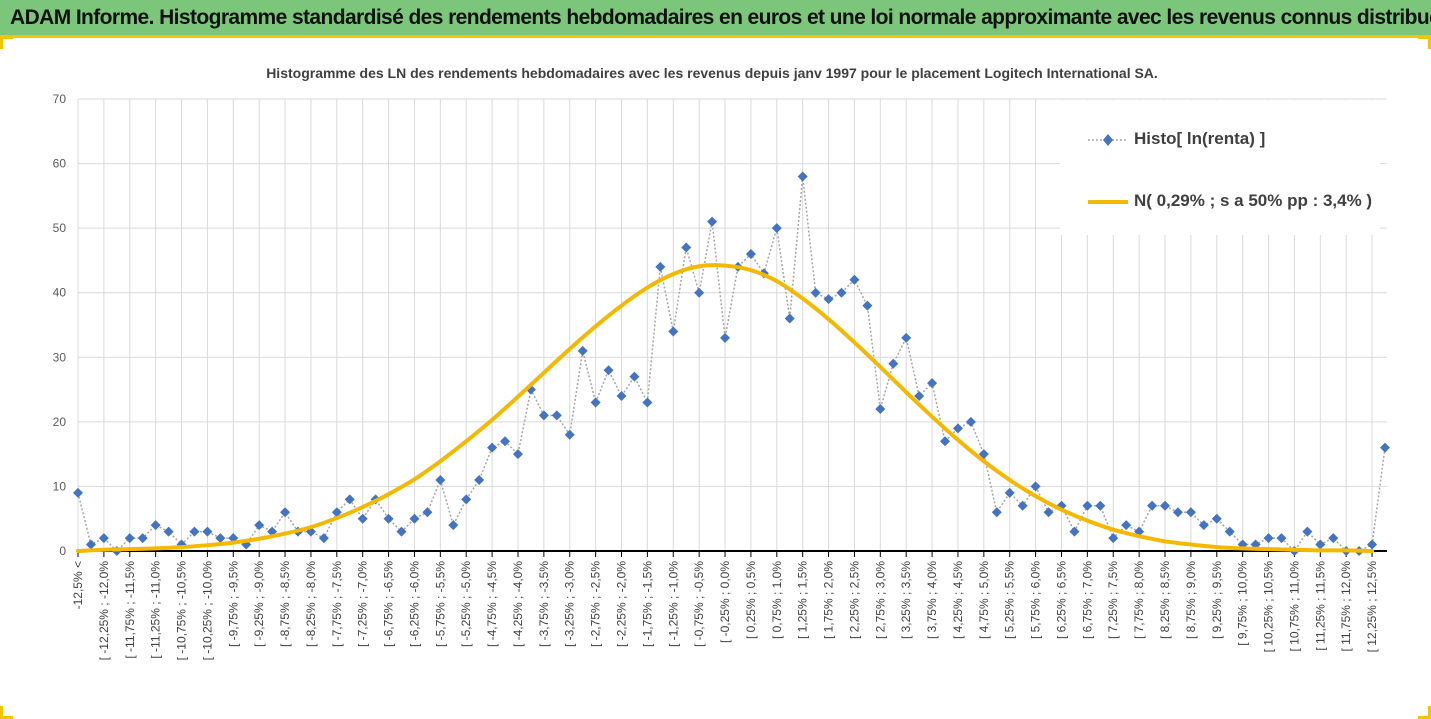 Image resolution: width=1431 pixels, height=719 pixels. What do you see at coordinates (984, 600) in the screenshot?
I see `x-tick-label: [ 4,75% ; 5,0%` at bounding box center [984, 600].